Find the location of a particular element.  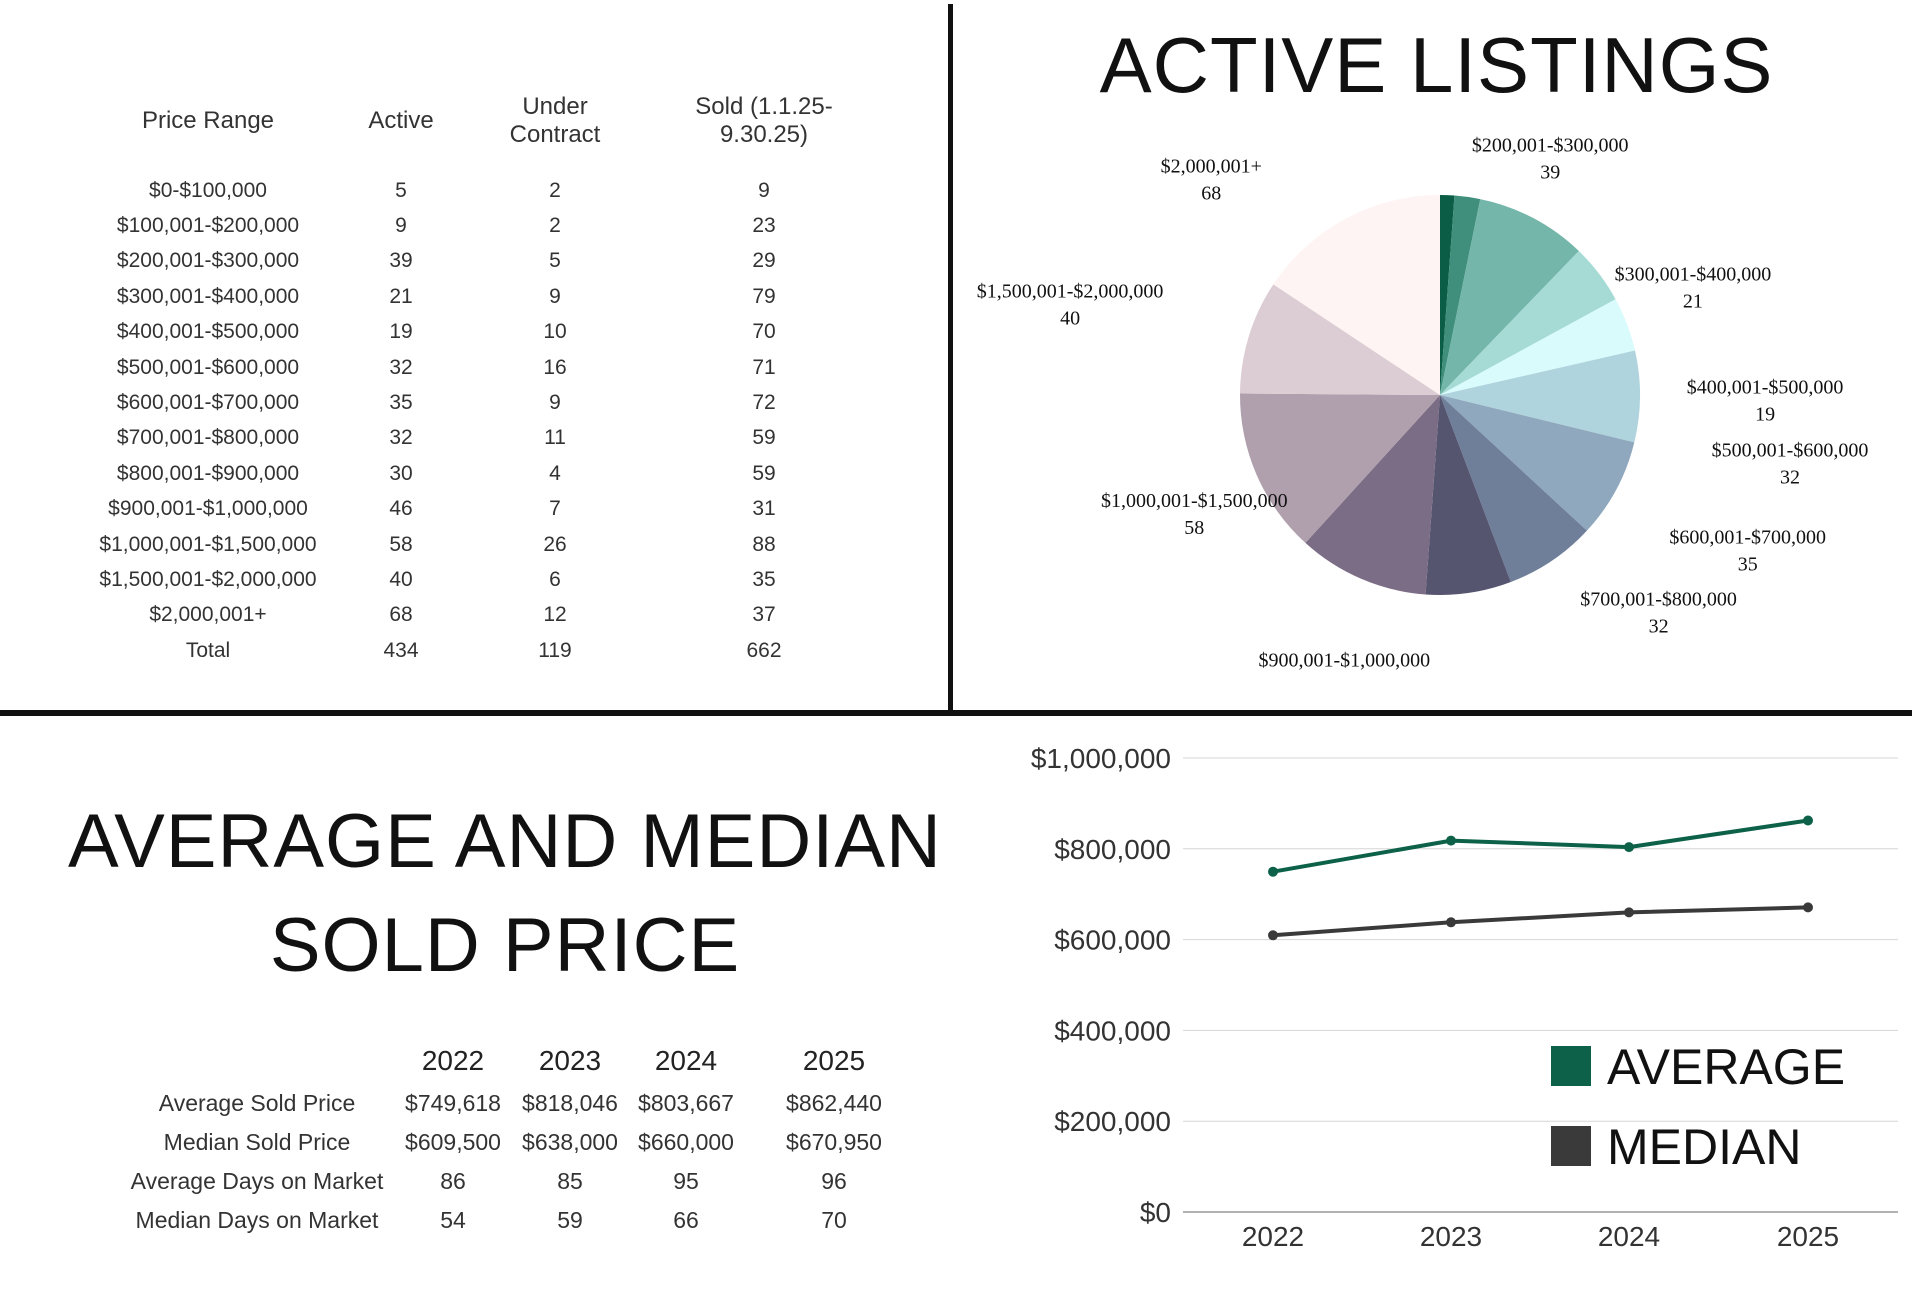

header-sold: Sold (1.1.25-9.30.25) is located at coordinates (764, 120).